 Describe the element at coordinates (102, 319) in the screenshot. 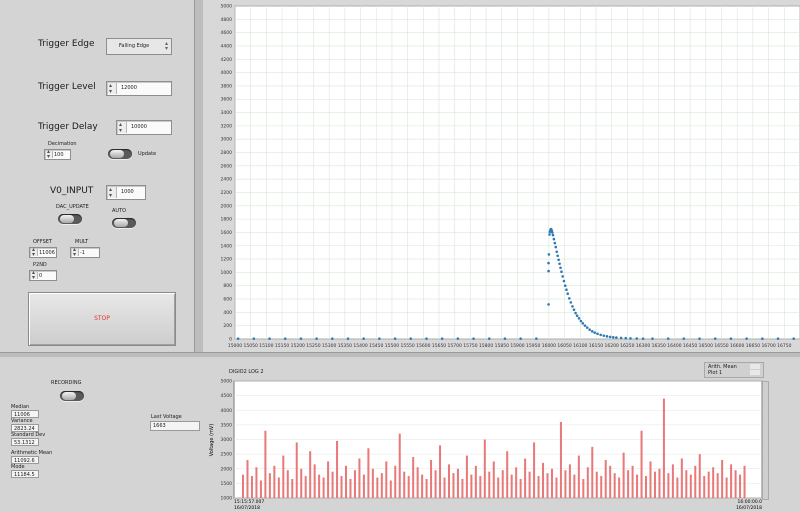

I see `stop-button: STOP` at that location.